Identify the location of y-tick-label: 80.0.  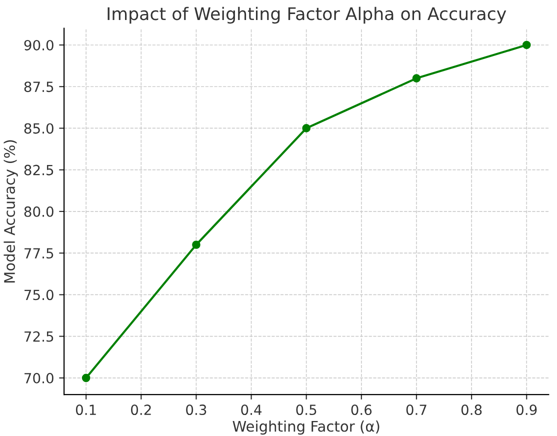
(39, 211).